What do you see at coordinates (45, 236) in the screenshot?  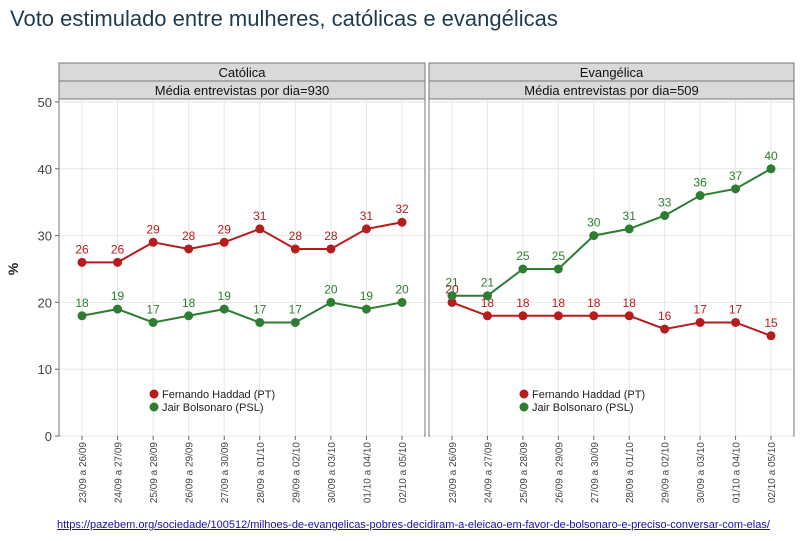 I see `y-tick-label: 30` at bounding box center [45, 236].